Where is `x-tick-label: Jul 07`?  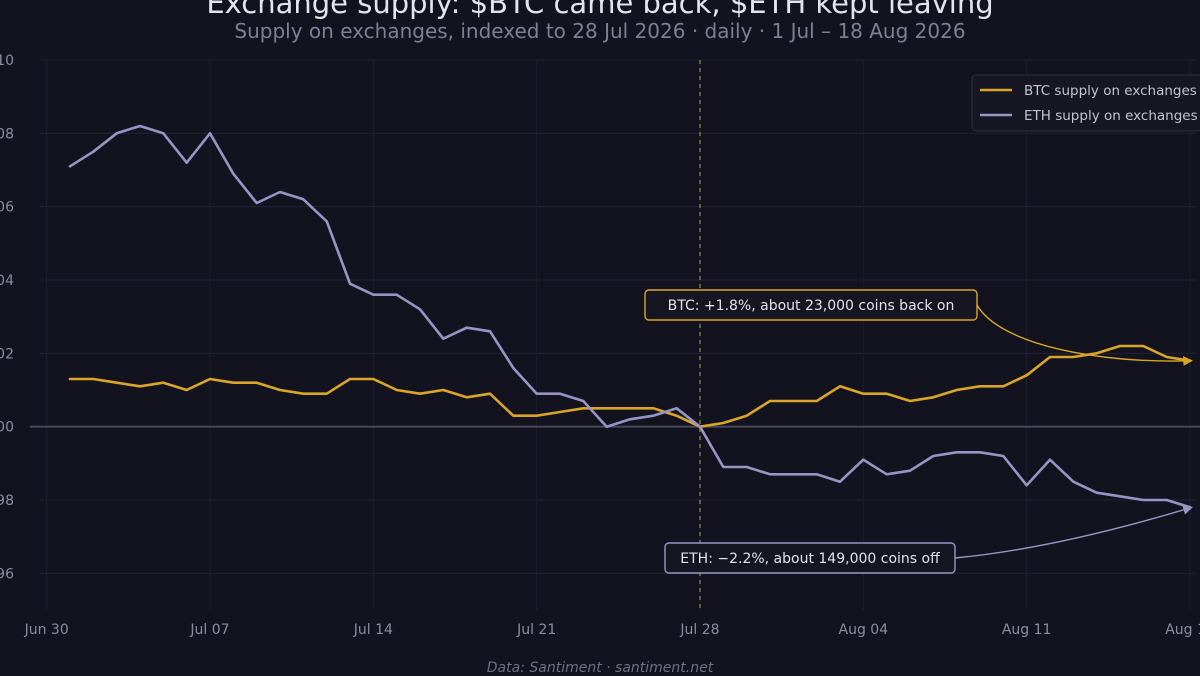
x-tick-label: Jul 07 is located at coordinates (209, 630).